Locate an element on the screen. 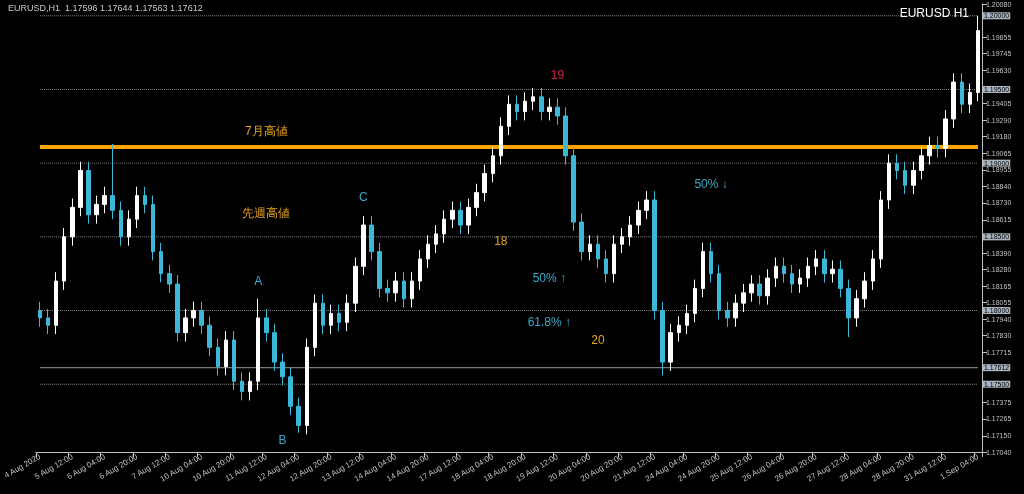 The width and height of the screenshot is (1024, 494). annotation: 50% ↓ is located at coordinates (711, 183).